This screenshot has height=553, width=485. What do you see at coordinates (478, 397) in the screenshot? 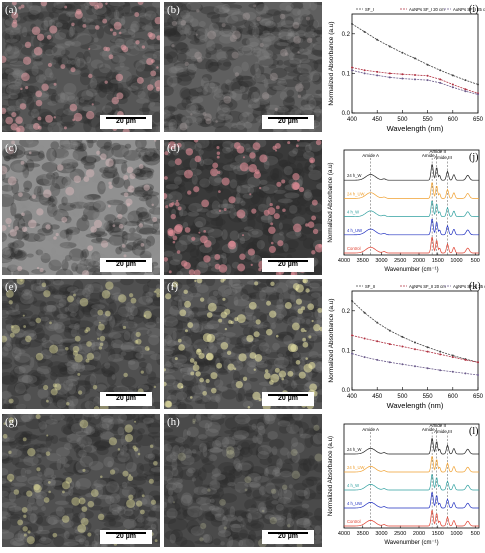
I see `x-tick-label: 650` at bounding box center [478, 397].